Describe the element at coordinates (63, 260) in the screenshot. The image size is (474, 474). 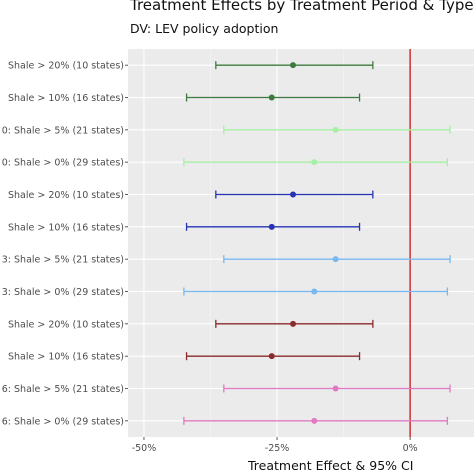
I see `y-tick-label: 3: Shale > 5% (21 states)` at that location.